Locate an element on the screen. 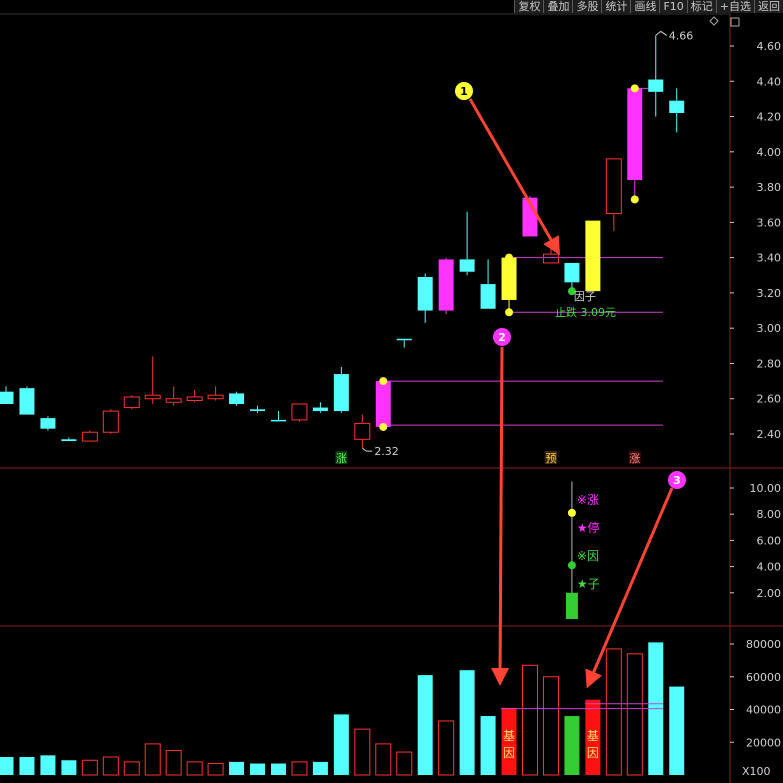 This screenshot has height=783, width=783. price-tick-label: 3.60 is located at coordinates (769, 222).